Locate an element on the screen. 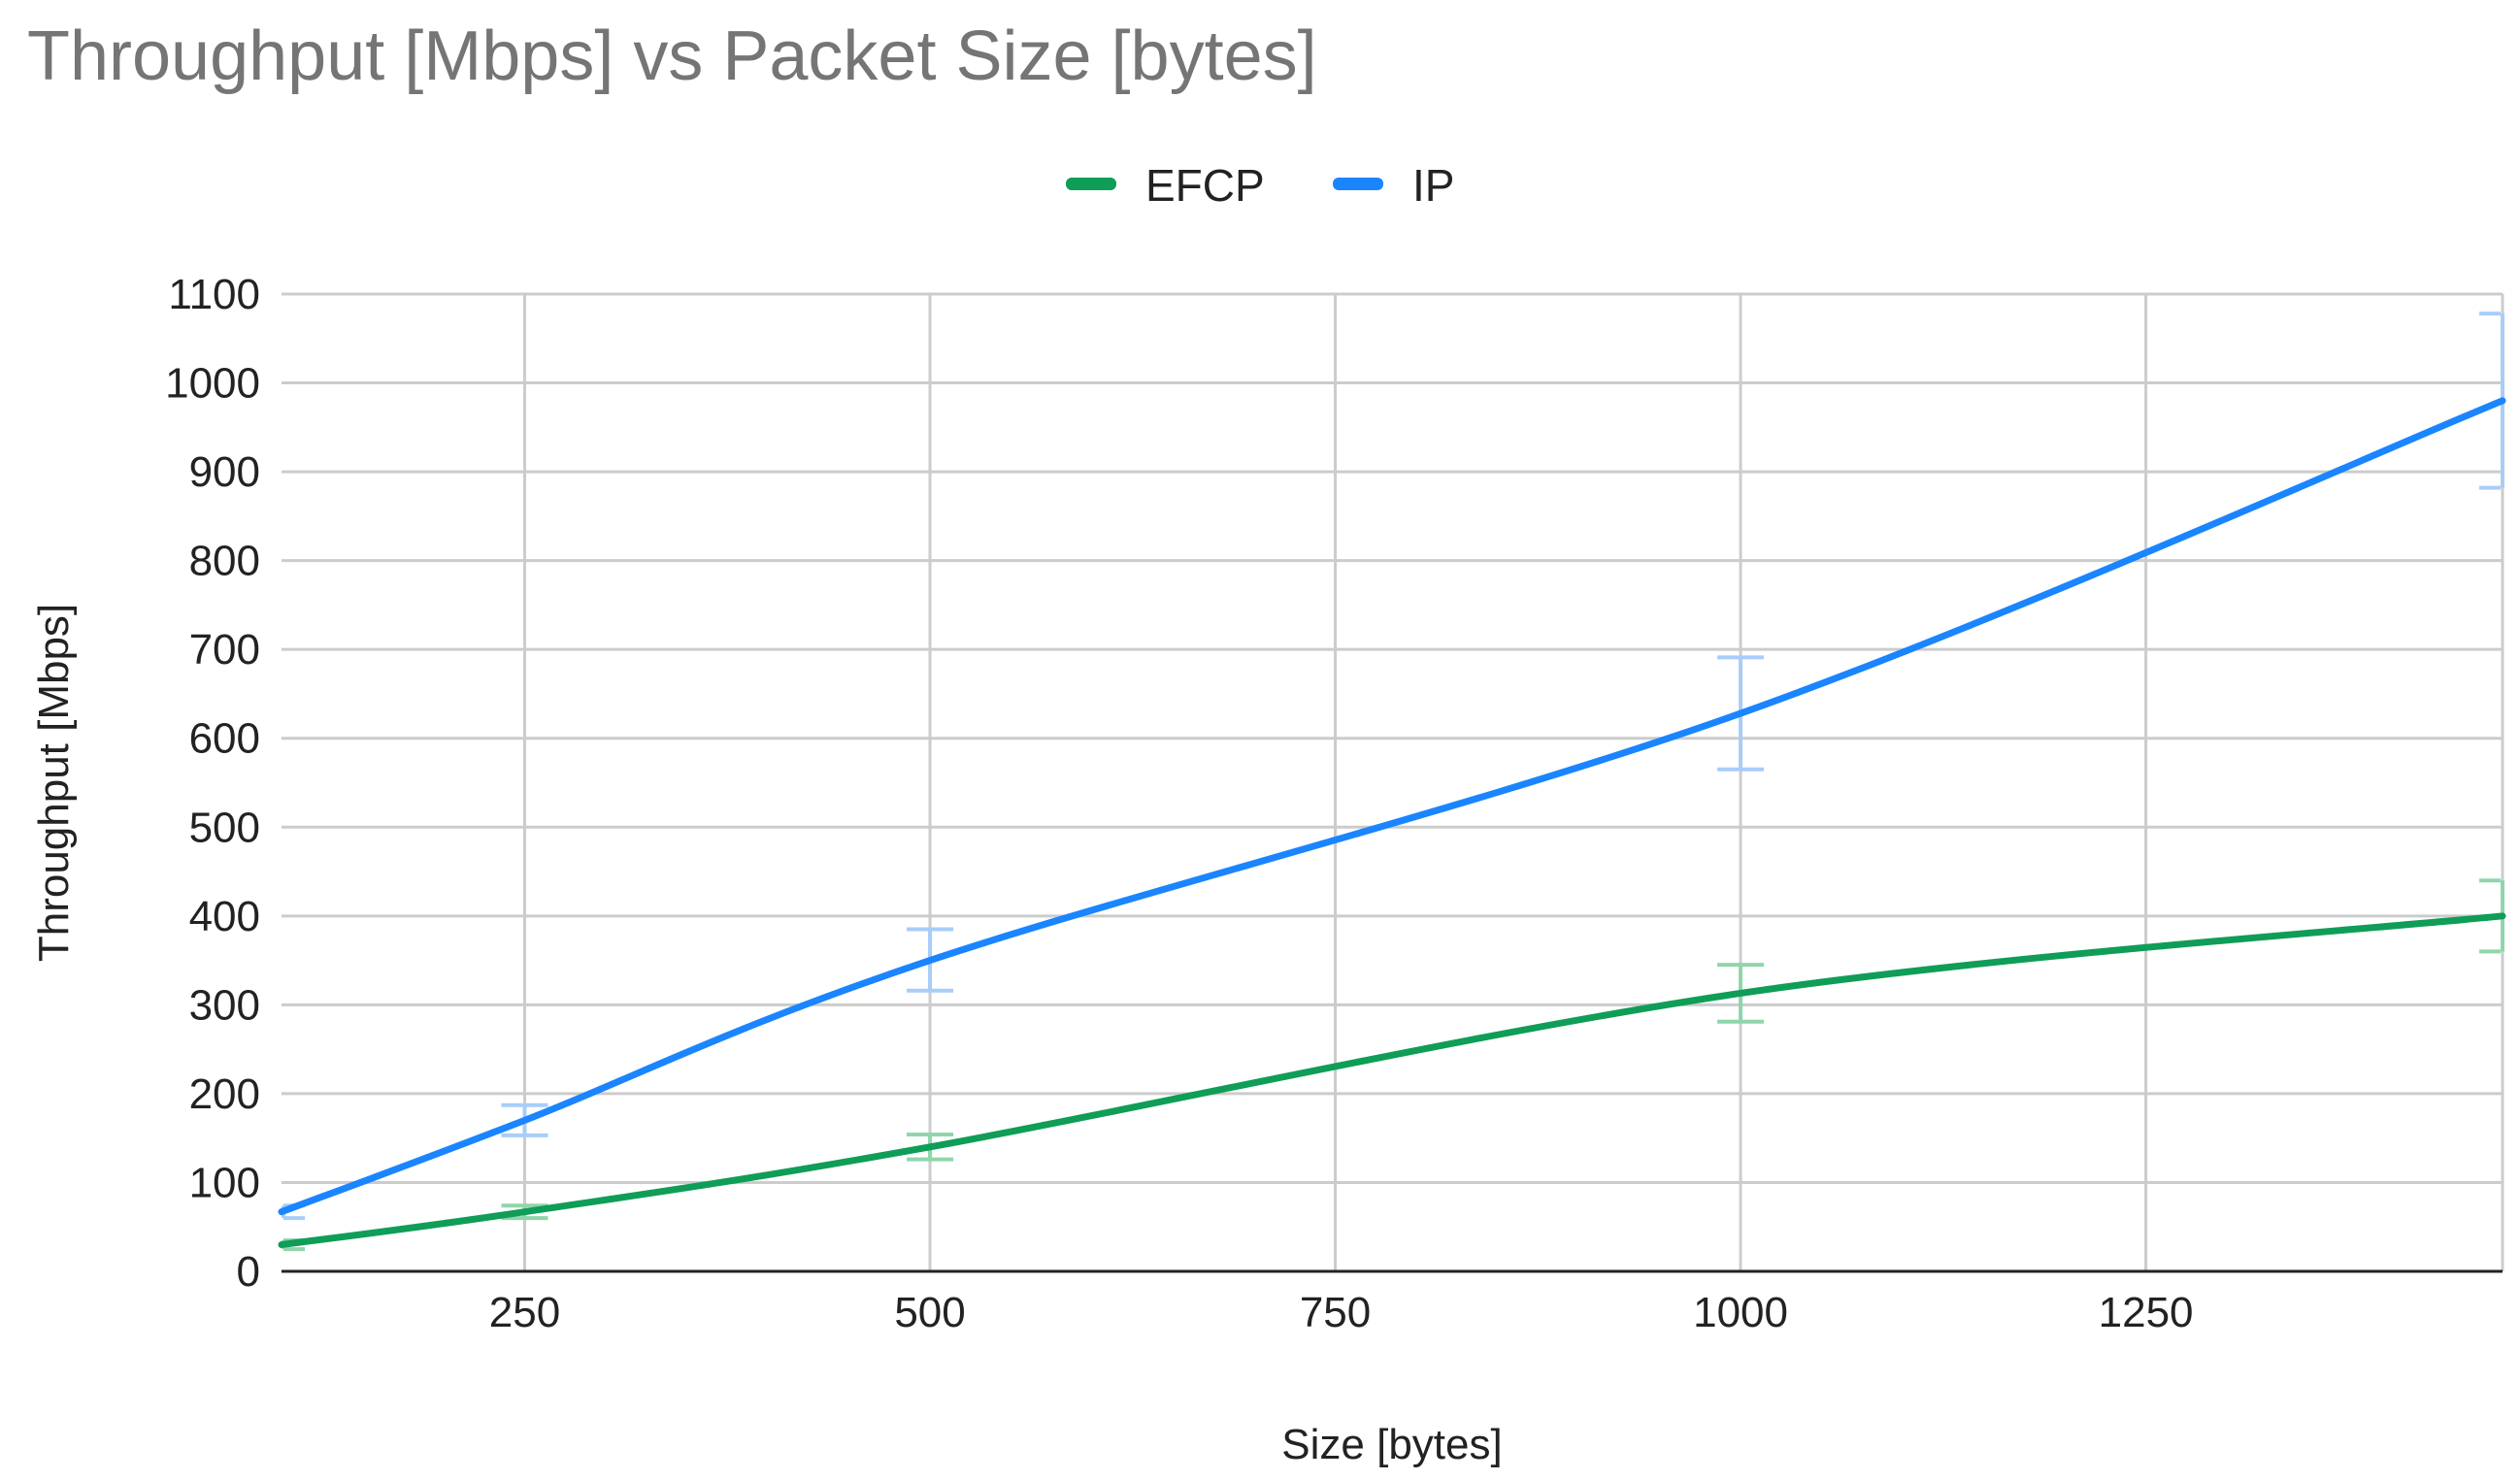 The height and width of the screenshot is (1480, 2520). chart-title: Throughput [Mbps] vs Packet Size [bytes] is located at coordinates (672, 56).